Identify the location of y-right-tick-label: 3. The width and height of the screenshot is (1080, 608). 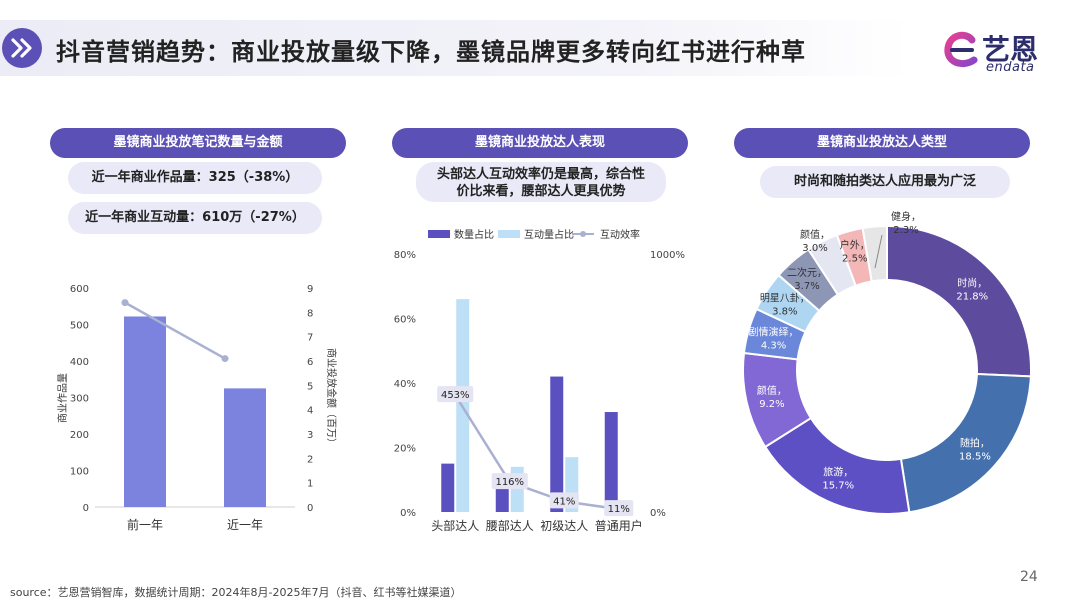
(310, 435).